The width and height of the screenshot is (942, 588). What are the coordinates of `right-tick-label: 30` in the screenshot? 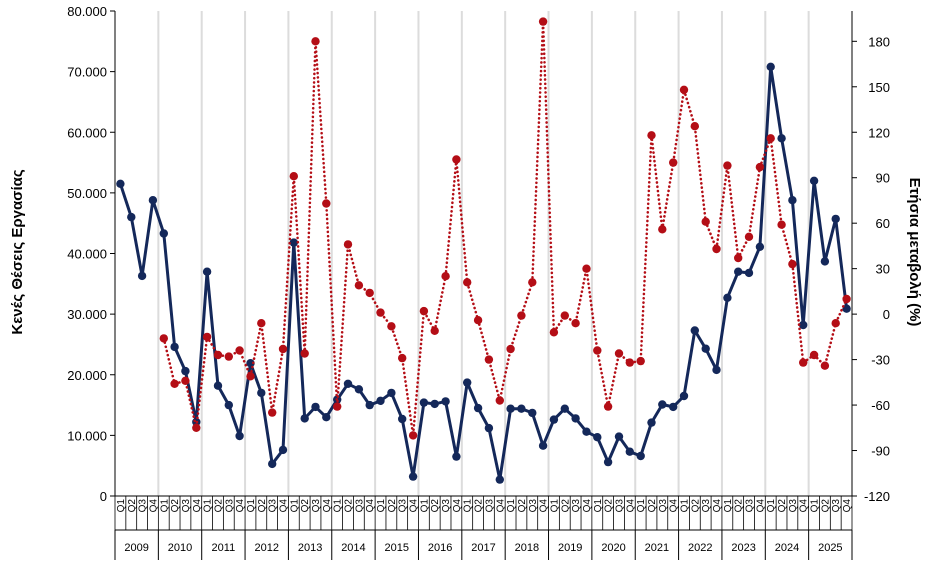 It's located at (883, 269).